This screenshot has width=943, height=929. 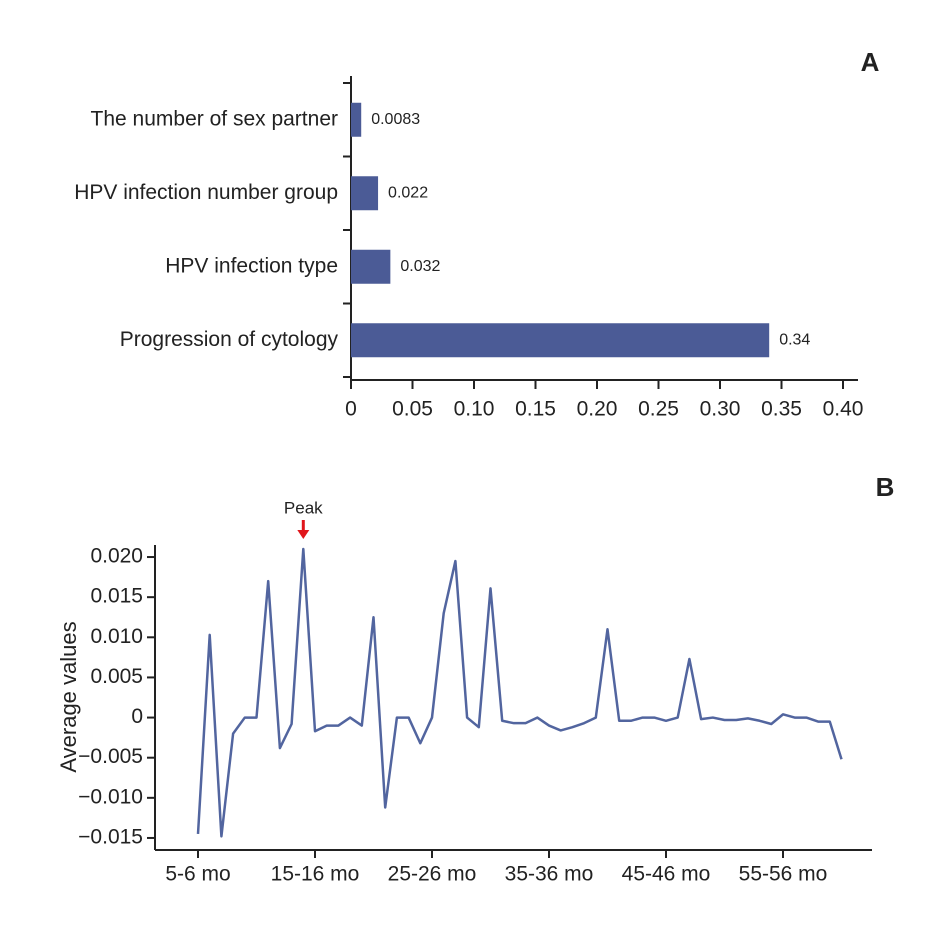 I want to click on x-tick-label: 0, so click(x=351, y=409).